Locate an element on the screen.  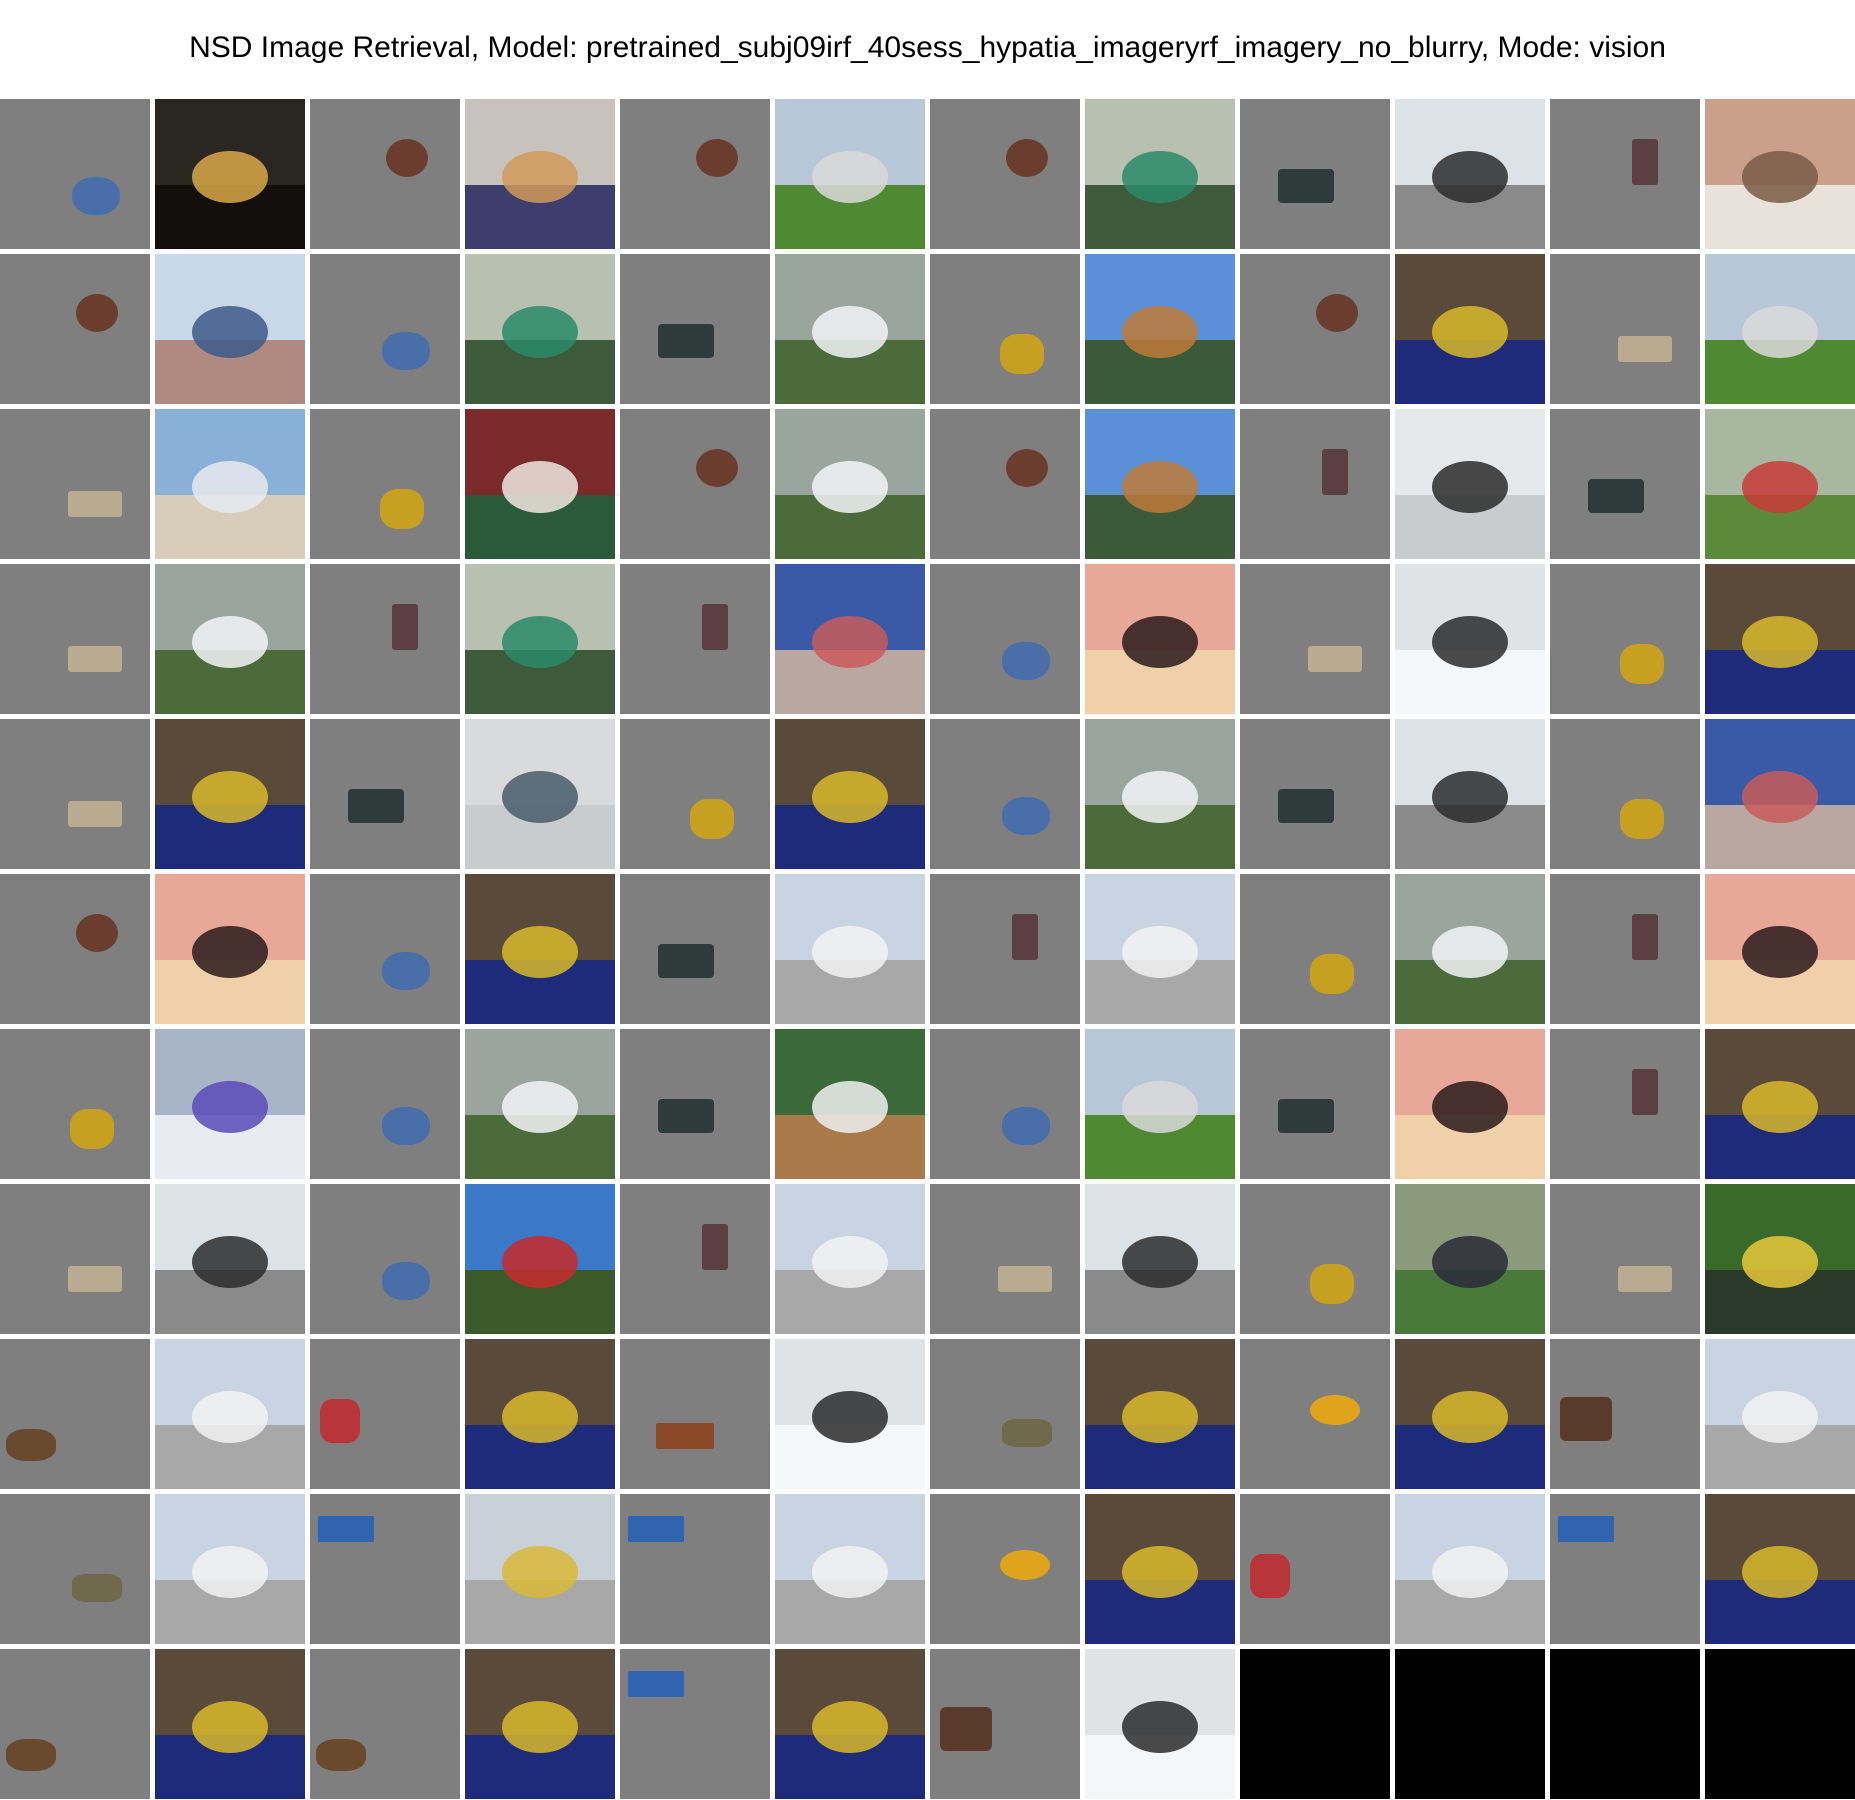
retrieved-photo-tennis-player is located at coordinates (540, 484).